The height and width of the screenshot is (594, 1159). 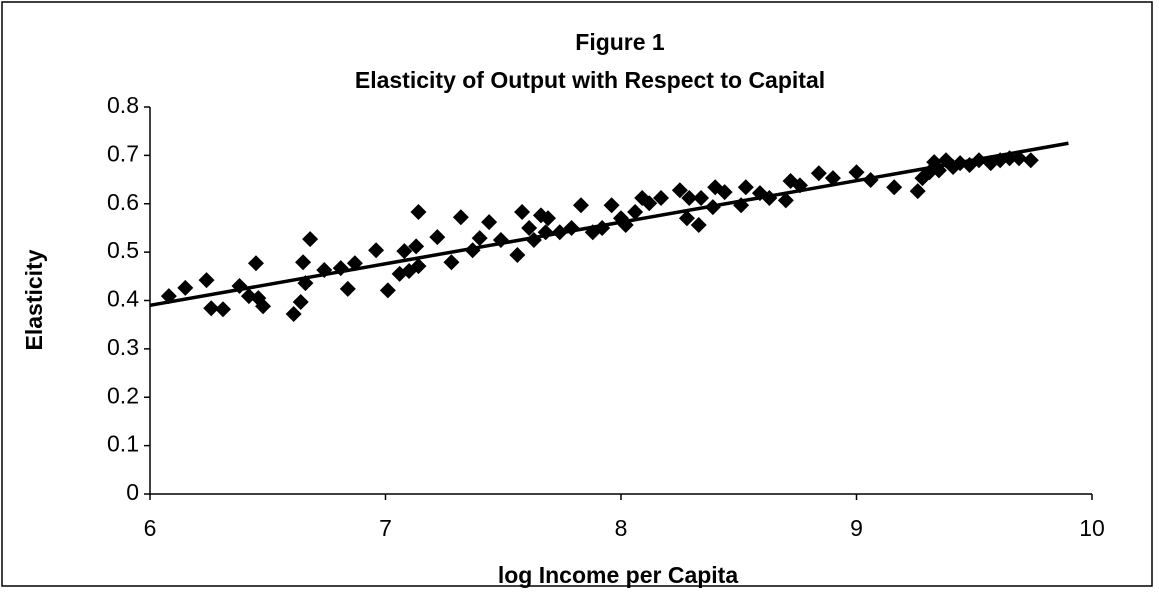 What do you see at coordinates (123, 250) in the screenshot?
I see `y-tick-label: 0.5` at bounding box center [123, 250].